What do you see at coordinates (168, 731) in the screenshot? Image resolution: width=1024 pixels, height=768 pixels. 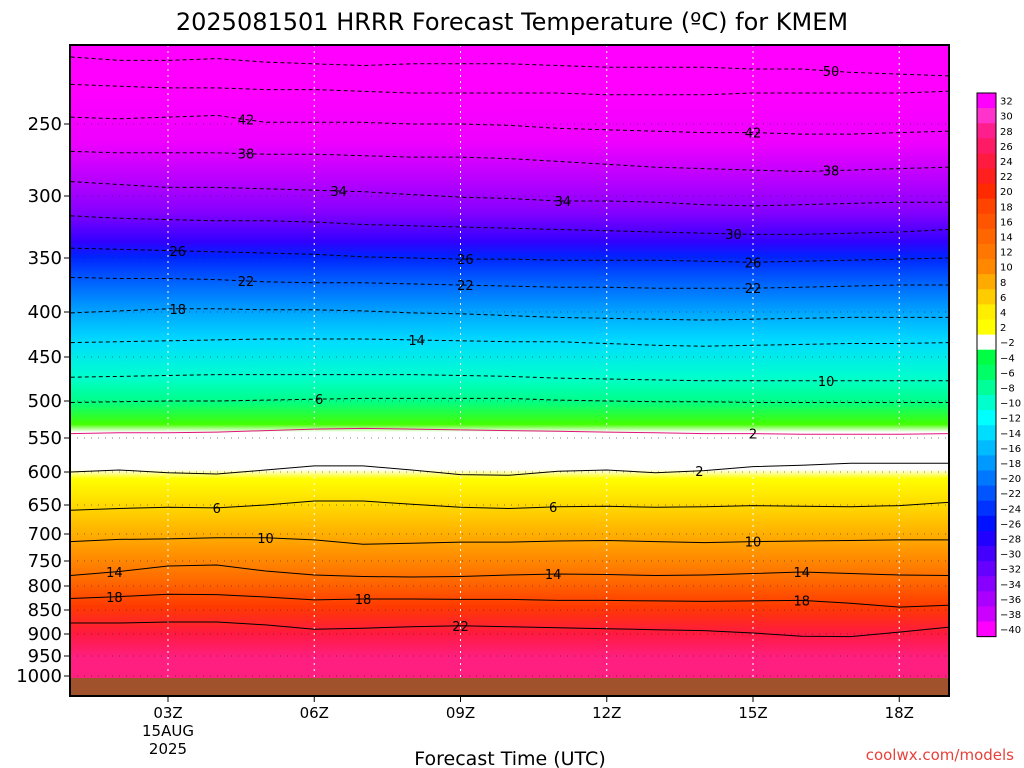 I see `x-tick-date: 15AUG` at bounding box center [168, 731].